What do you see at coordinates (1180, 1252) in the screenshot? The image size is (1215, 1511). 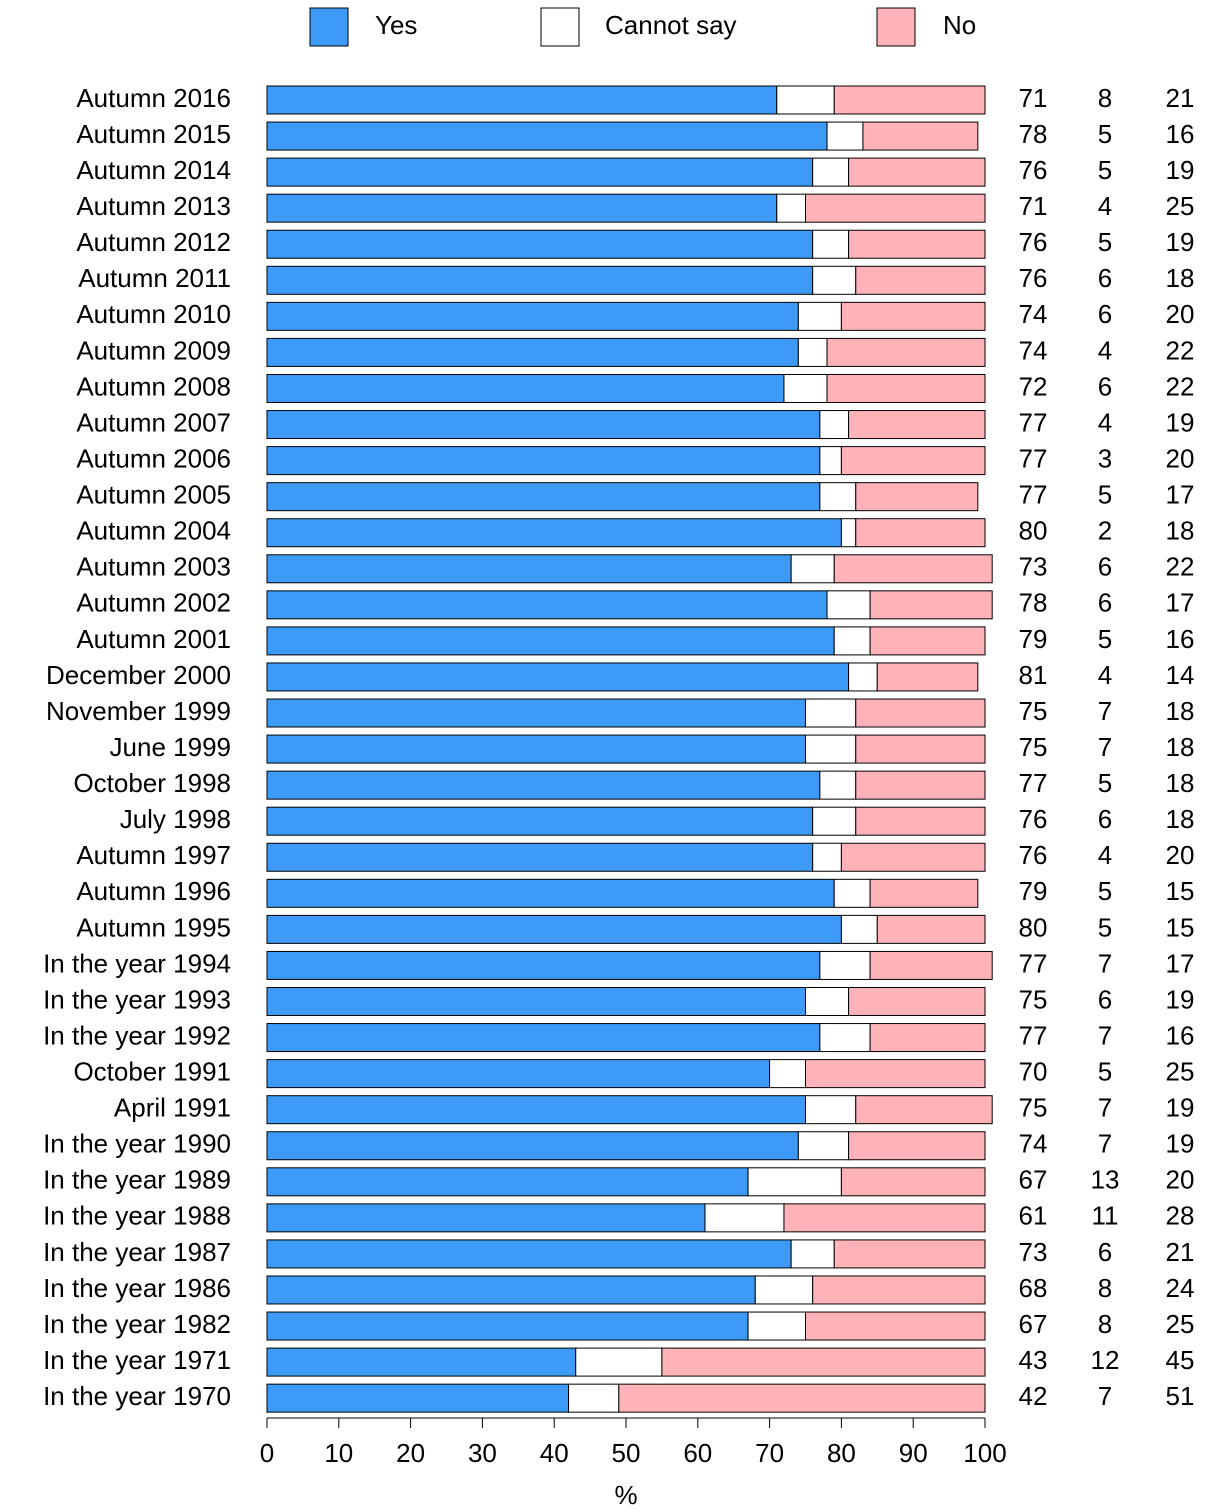 I see `data-label: 21` at bounding box center [1180, 1252].